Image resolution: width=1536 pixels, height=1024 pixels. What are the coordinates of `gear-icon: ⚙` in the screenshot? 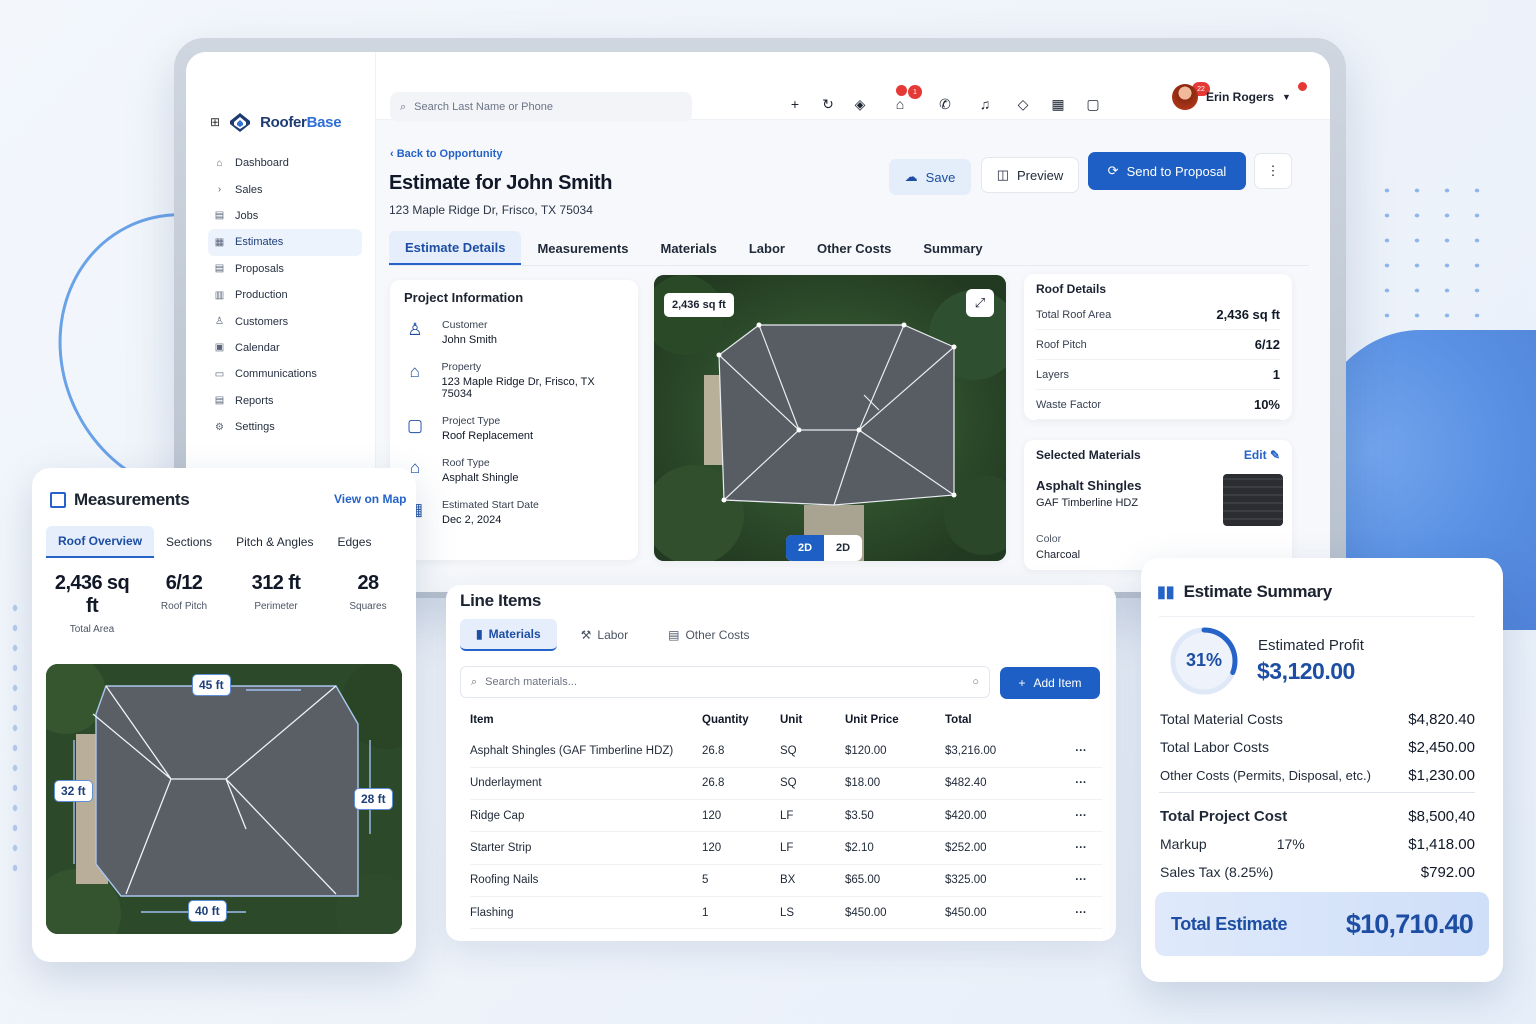 It's located at (219, 427).